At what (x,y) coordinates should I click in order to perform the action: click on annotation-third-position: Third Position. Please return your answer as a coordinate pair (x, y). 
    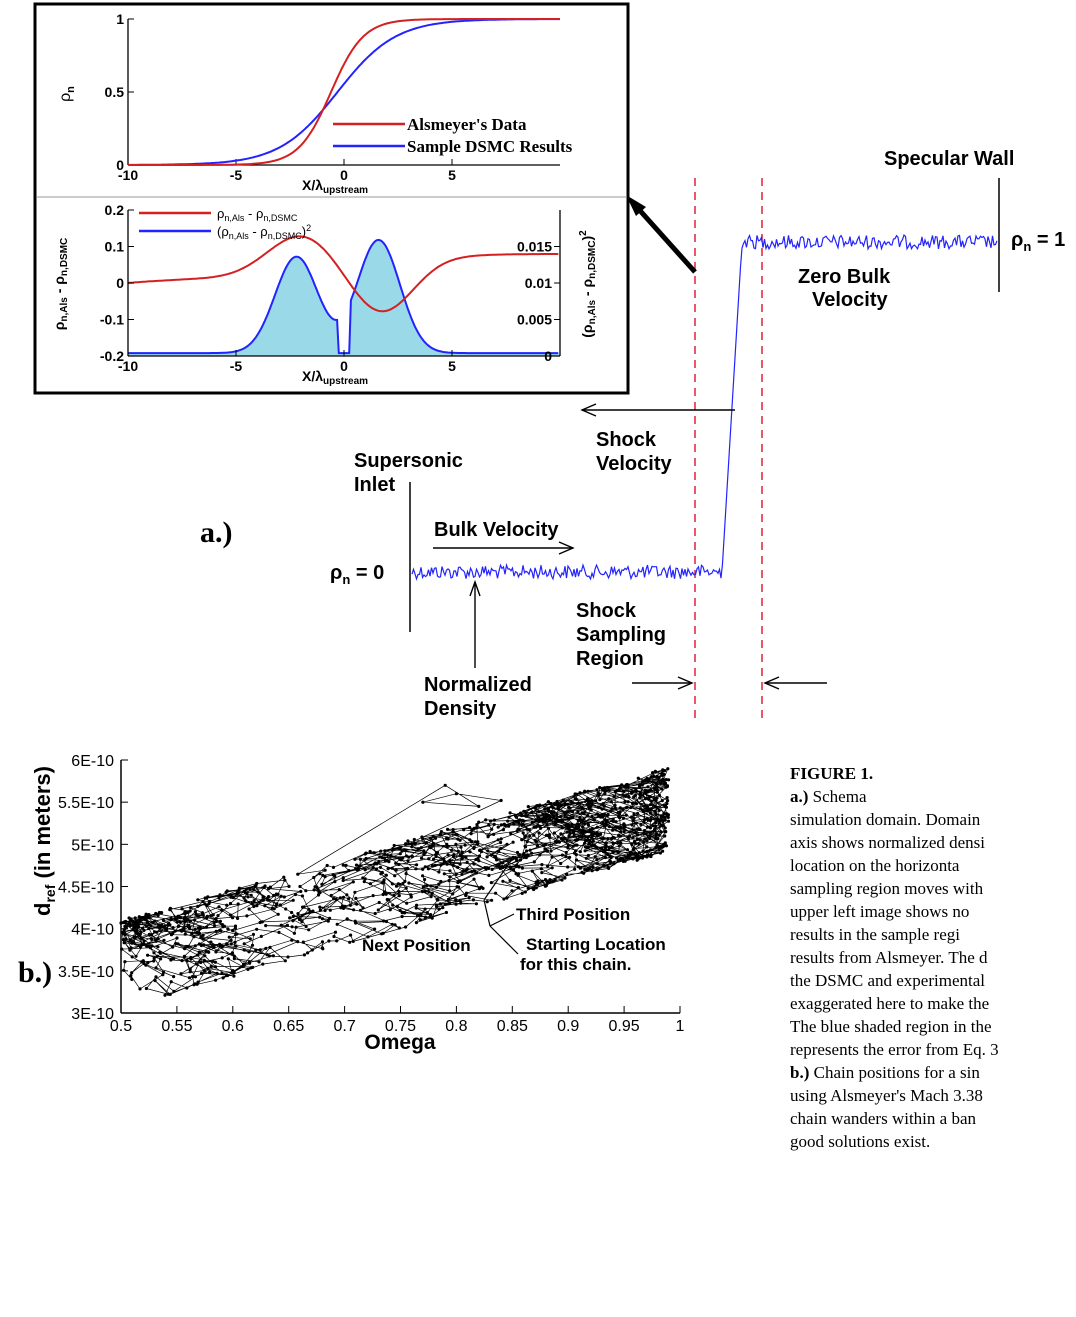
    Looking at the image, I should click on (573, 914).